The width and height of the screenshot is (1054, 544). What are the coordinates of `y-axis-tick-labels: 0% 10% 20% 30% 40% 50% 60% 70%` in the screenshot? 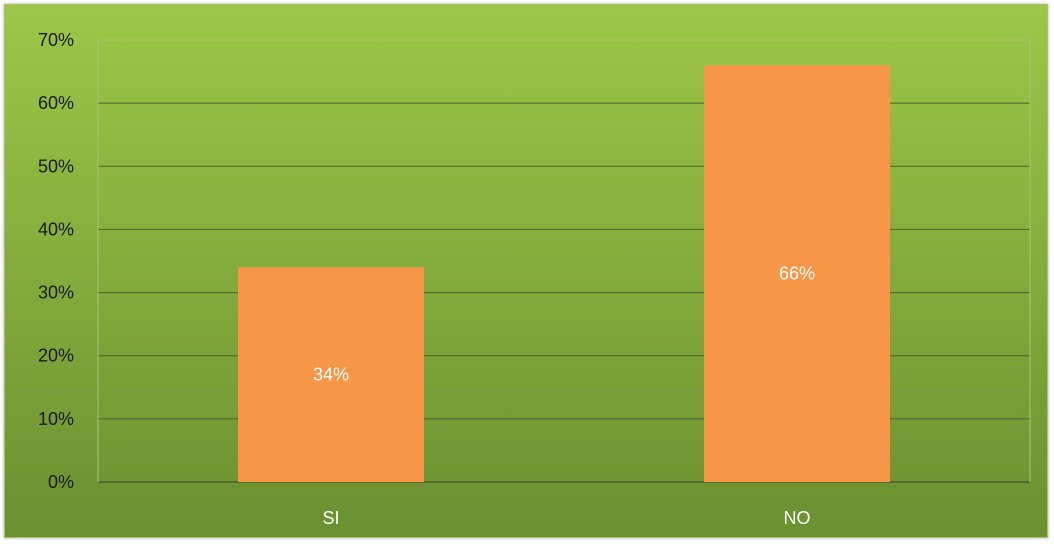 It's located at (56, 261).